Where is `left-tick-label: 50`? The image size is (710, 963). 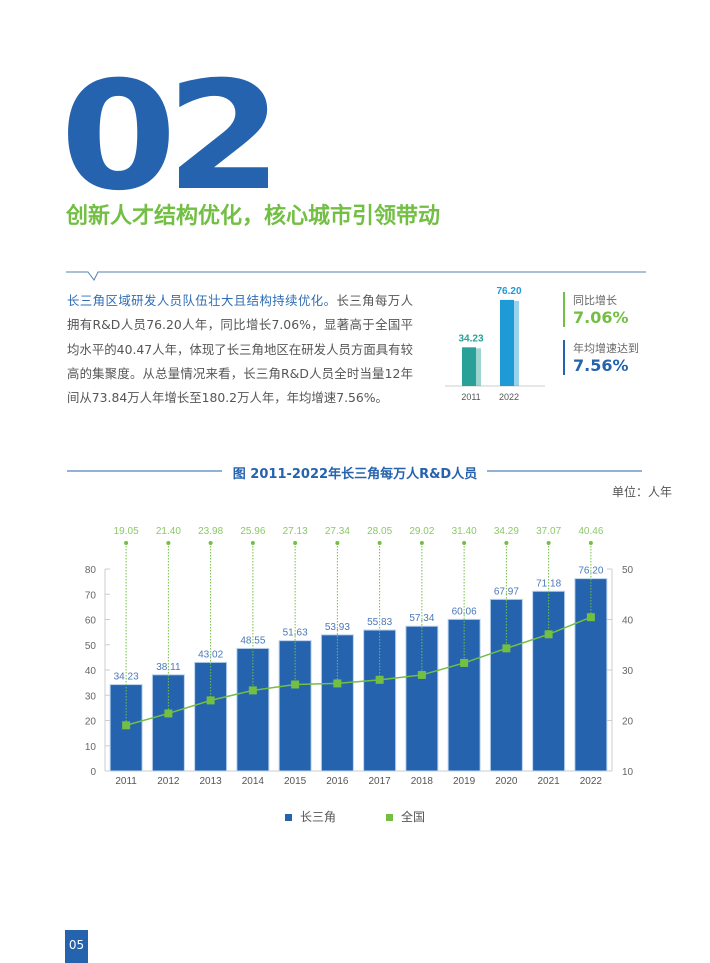
left-tick-label: 50 is located at coordinates (91, 646).